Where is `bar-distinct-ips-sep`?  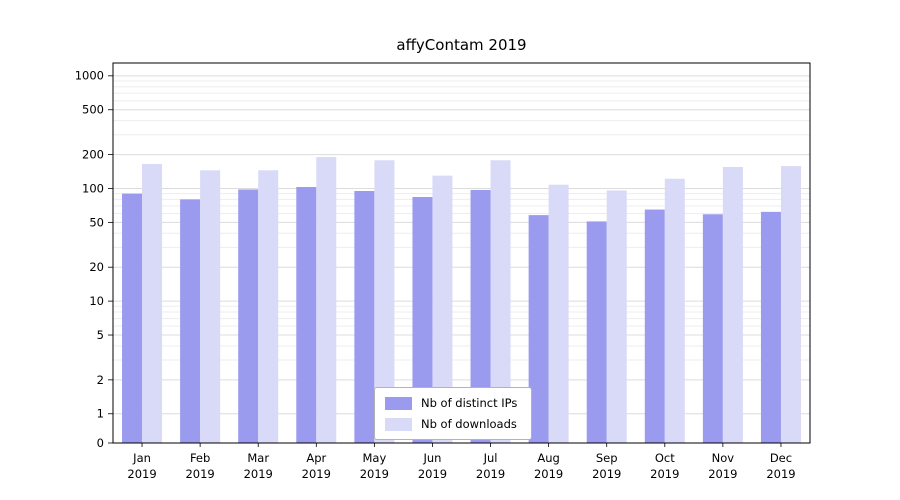 bar-distinct-ips-sep is located at coordinates (596, 332).